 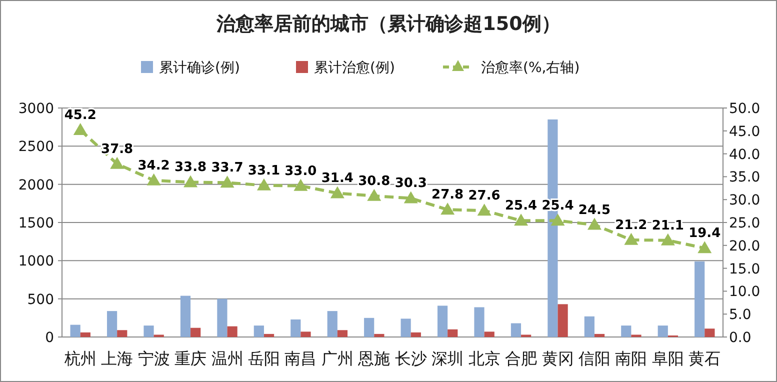 What do you see at coordinates (631, 225) in the screenshot?
I see `data-label: 21.2` at bounding box center [631, 225].